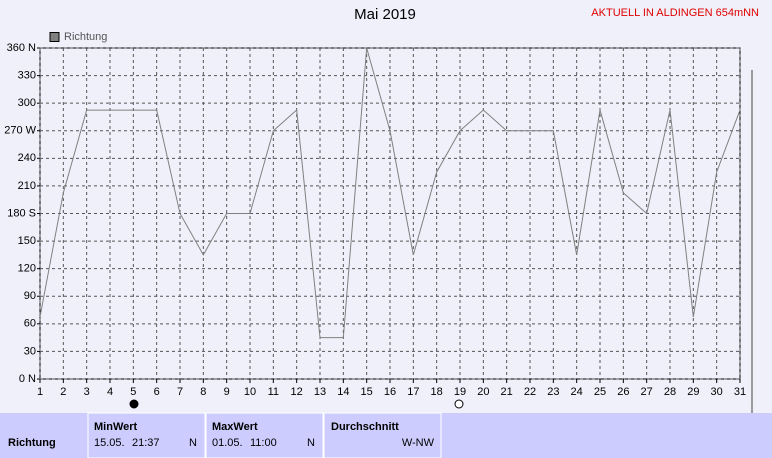 Image resolution: width=772 pixels, height=458 pixels. Describe the element at coordinates (27, 269) in the screenshot. I see `y-tick-label: 120` at that location.